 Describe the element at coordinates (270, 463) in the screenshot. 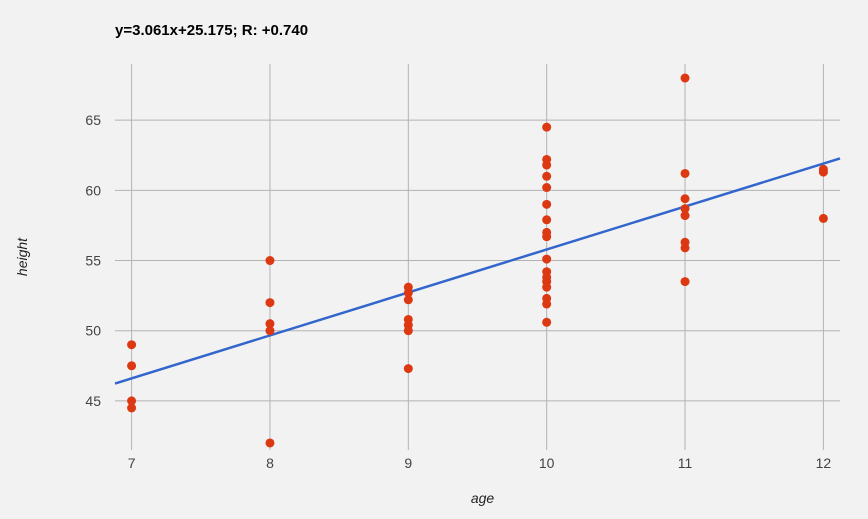

I see `x-tick-label: 8` at that location.